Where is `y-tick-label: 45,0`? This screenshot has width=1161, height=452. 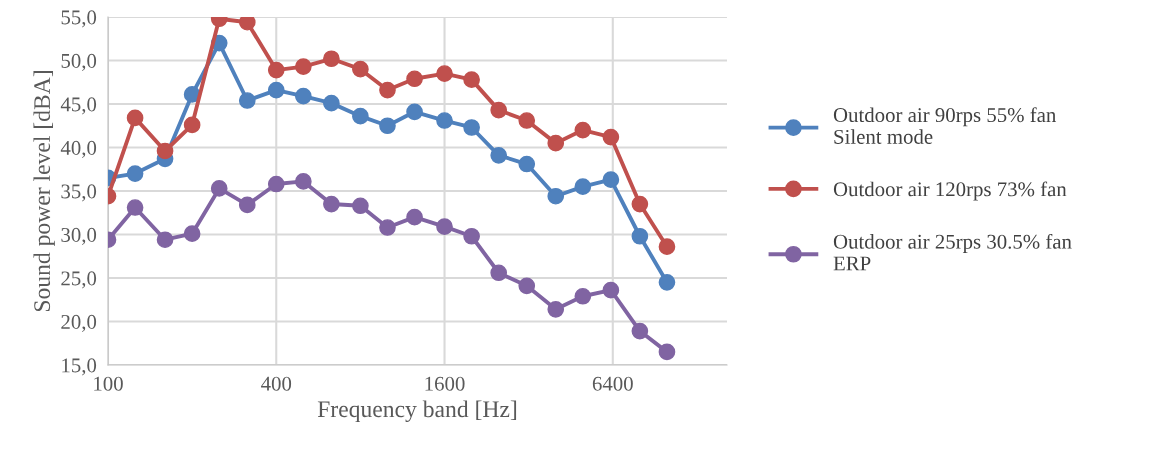 y-tick-label: 45,0 is located at coordinates (78, 106).